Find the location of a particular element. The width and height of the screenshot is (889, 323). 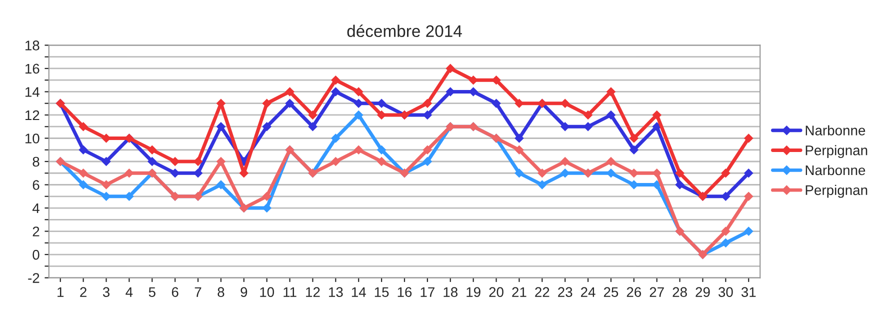

x-tick-label: 12 is located at coordinates (313, 292).